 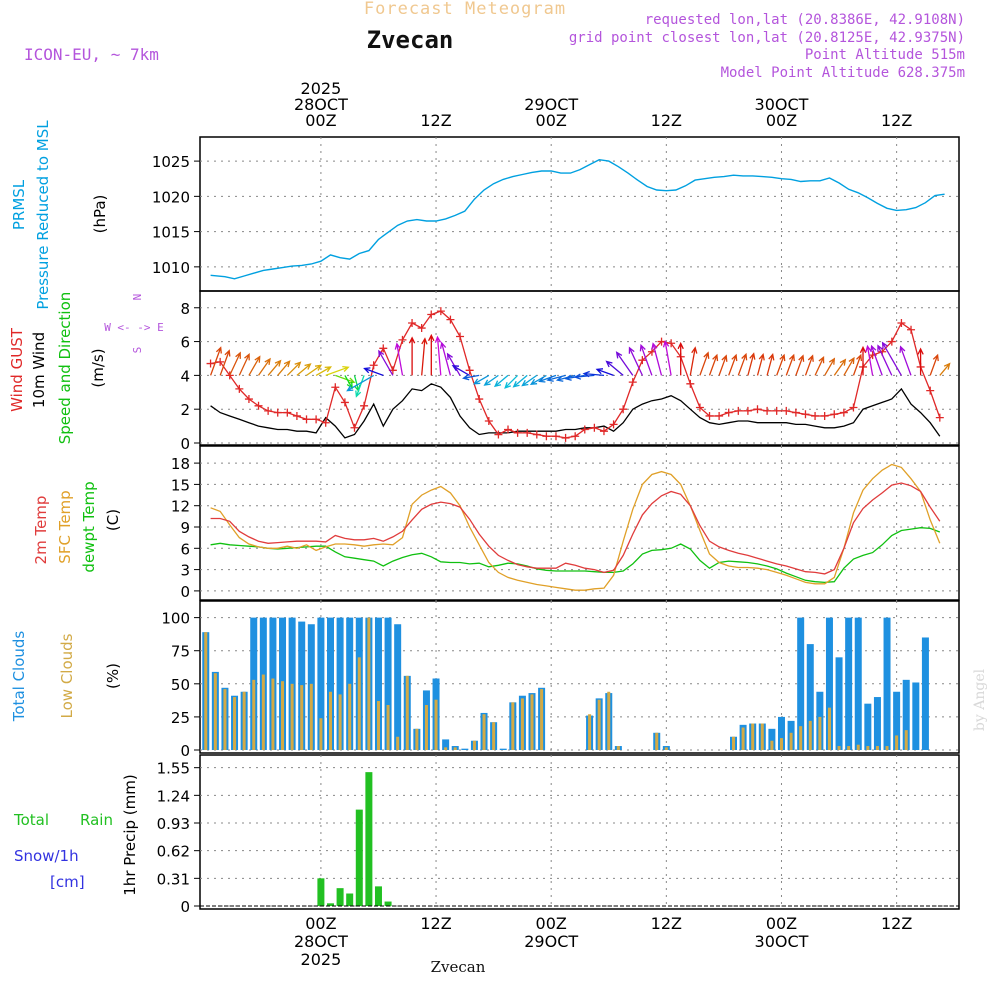 What do you see at coordinates (321, 104) in the screenshot?
I see `time-label-top: 28OCT` at bounding box center [321, 104].